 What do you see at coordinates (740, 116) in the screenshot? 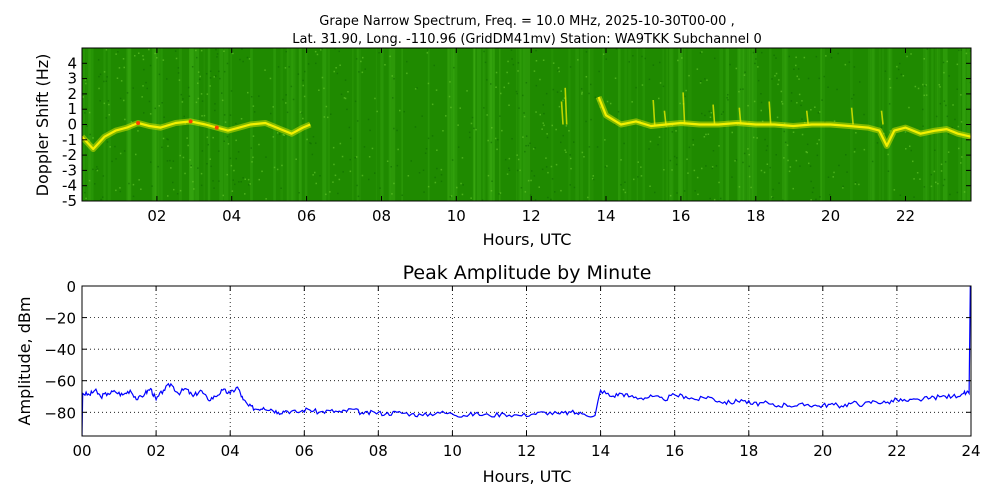
I see `spectrogram-burst` at bounding box center [740, 116].